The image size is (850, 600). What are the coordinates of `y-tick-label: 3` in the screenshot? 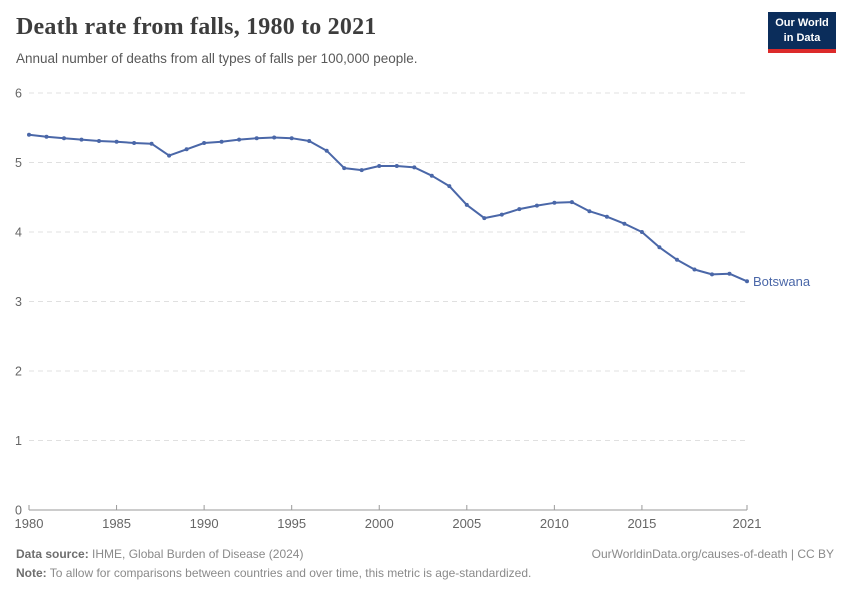 It's located at (18, 302).